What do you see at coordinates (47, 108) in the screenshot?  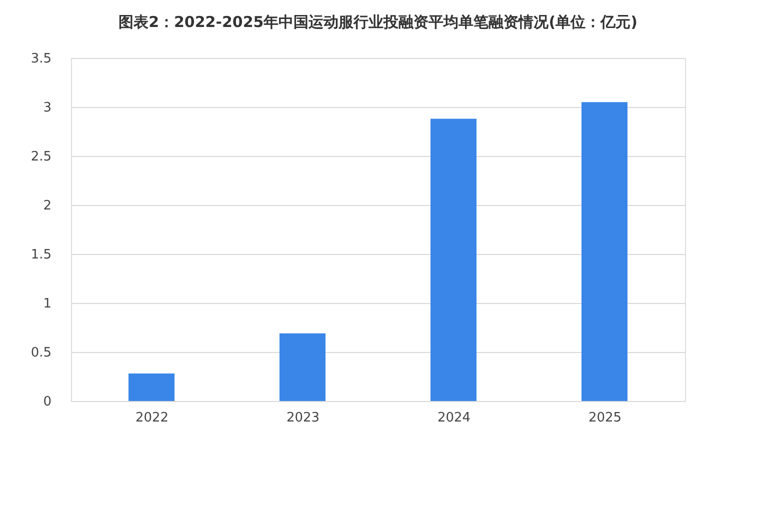 I see `y-tick-label: 3` at bounding box center [47, 108].